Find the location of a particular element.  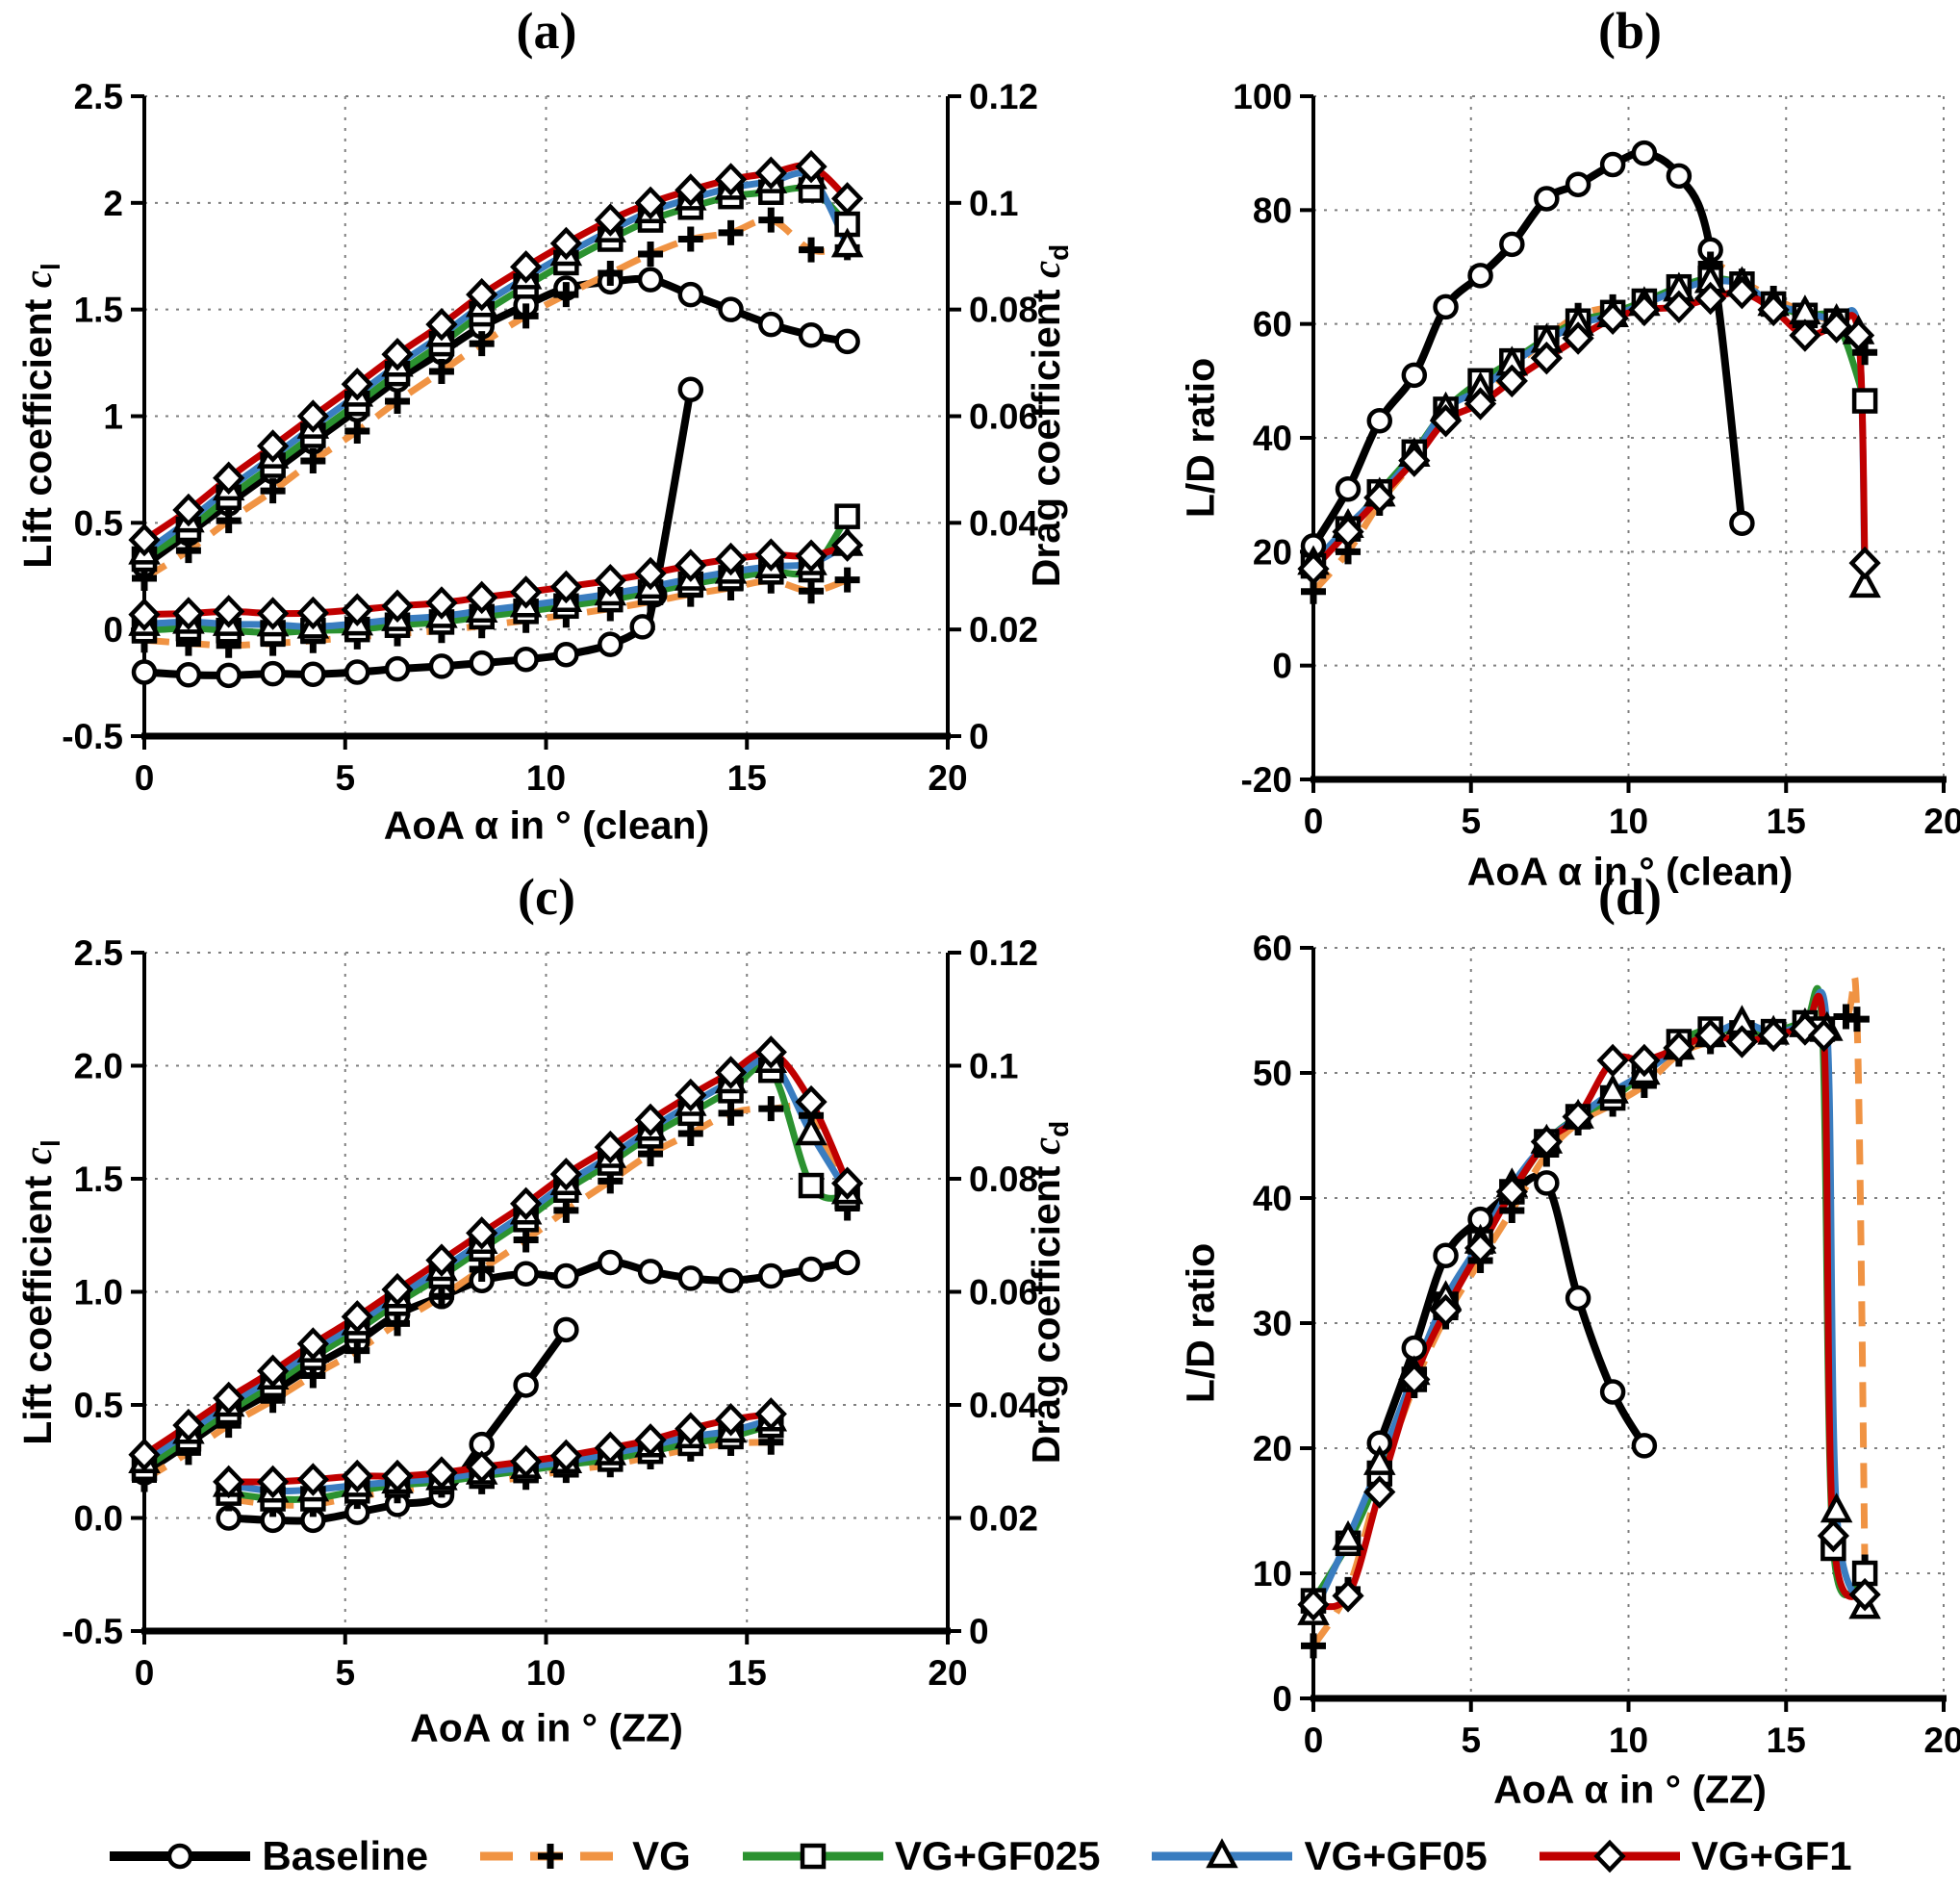

panel-c-ylabel-left: Lift coefficient cl is located at coordinates (40, 1292).